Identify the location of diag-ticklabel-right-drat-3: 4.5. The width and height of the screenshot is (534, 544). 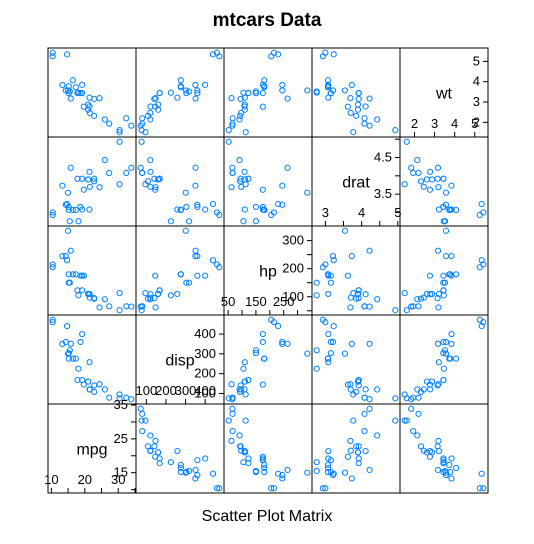
(383, 157).